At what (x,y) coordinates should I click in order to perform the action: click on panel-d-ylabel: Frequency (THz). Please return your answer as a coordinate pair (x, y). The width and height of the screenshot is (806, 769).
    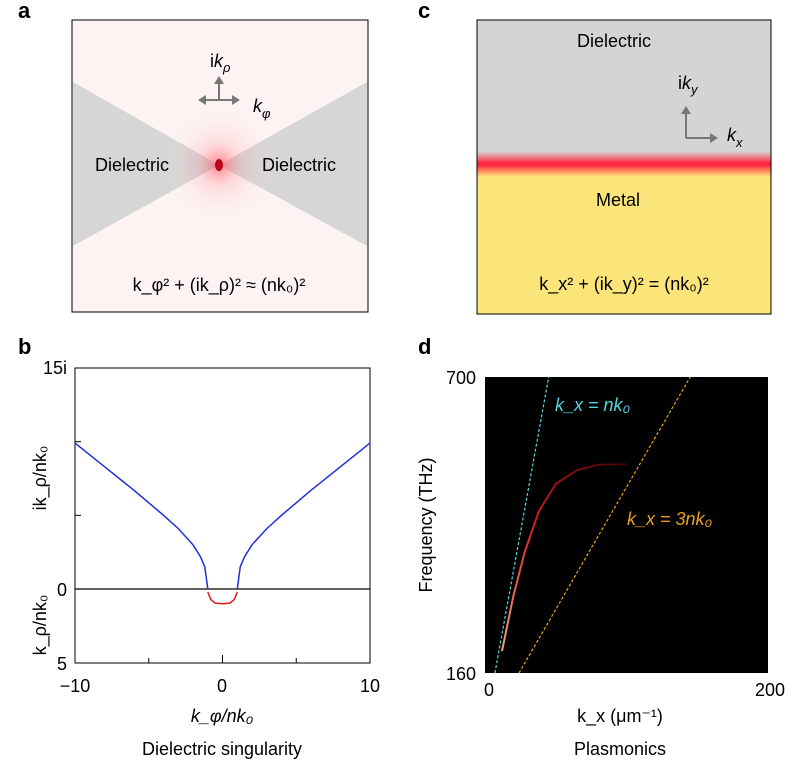
    Looking at the image, I should click on (426, 524).